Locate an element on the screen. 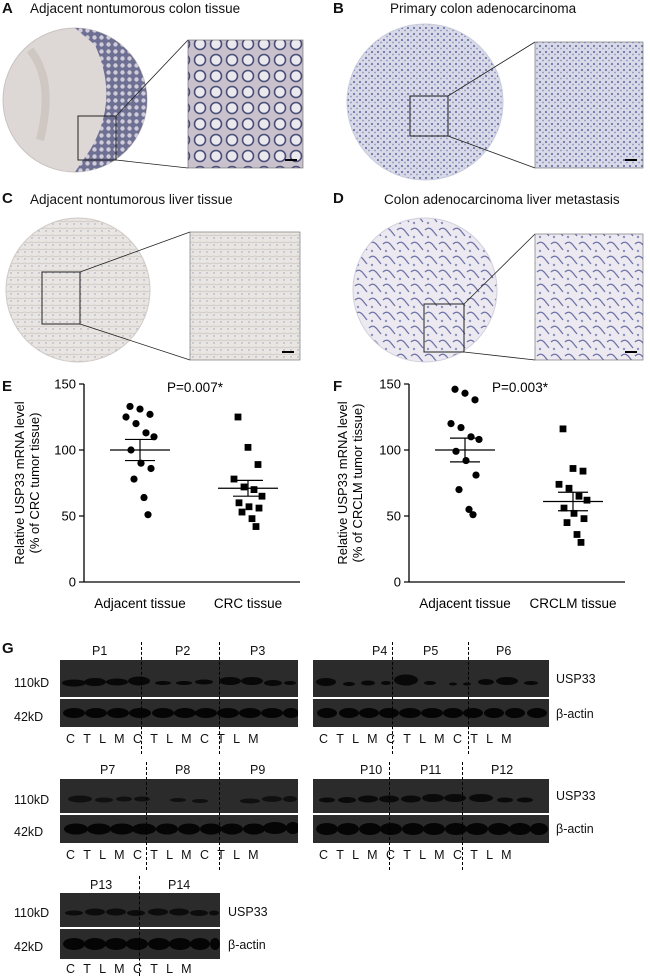 The width and height of the screenshot is (650, 979). patient-label-p3: P3 is located at coordinates (258, 651).